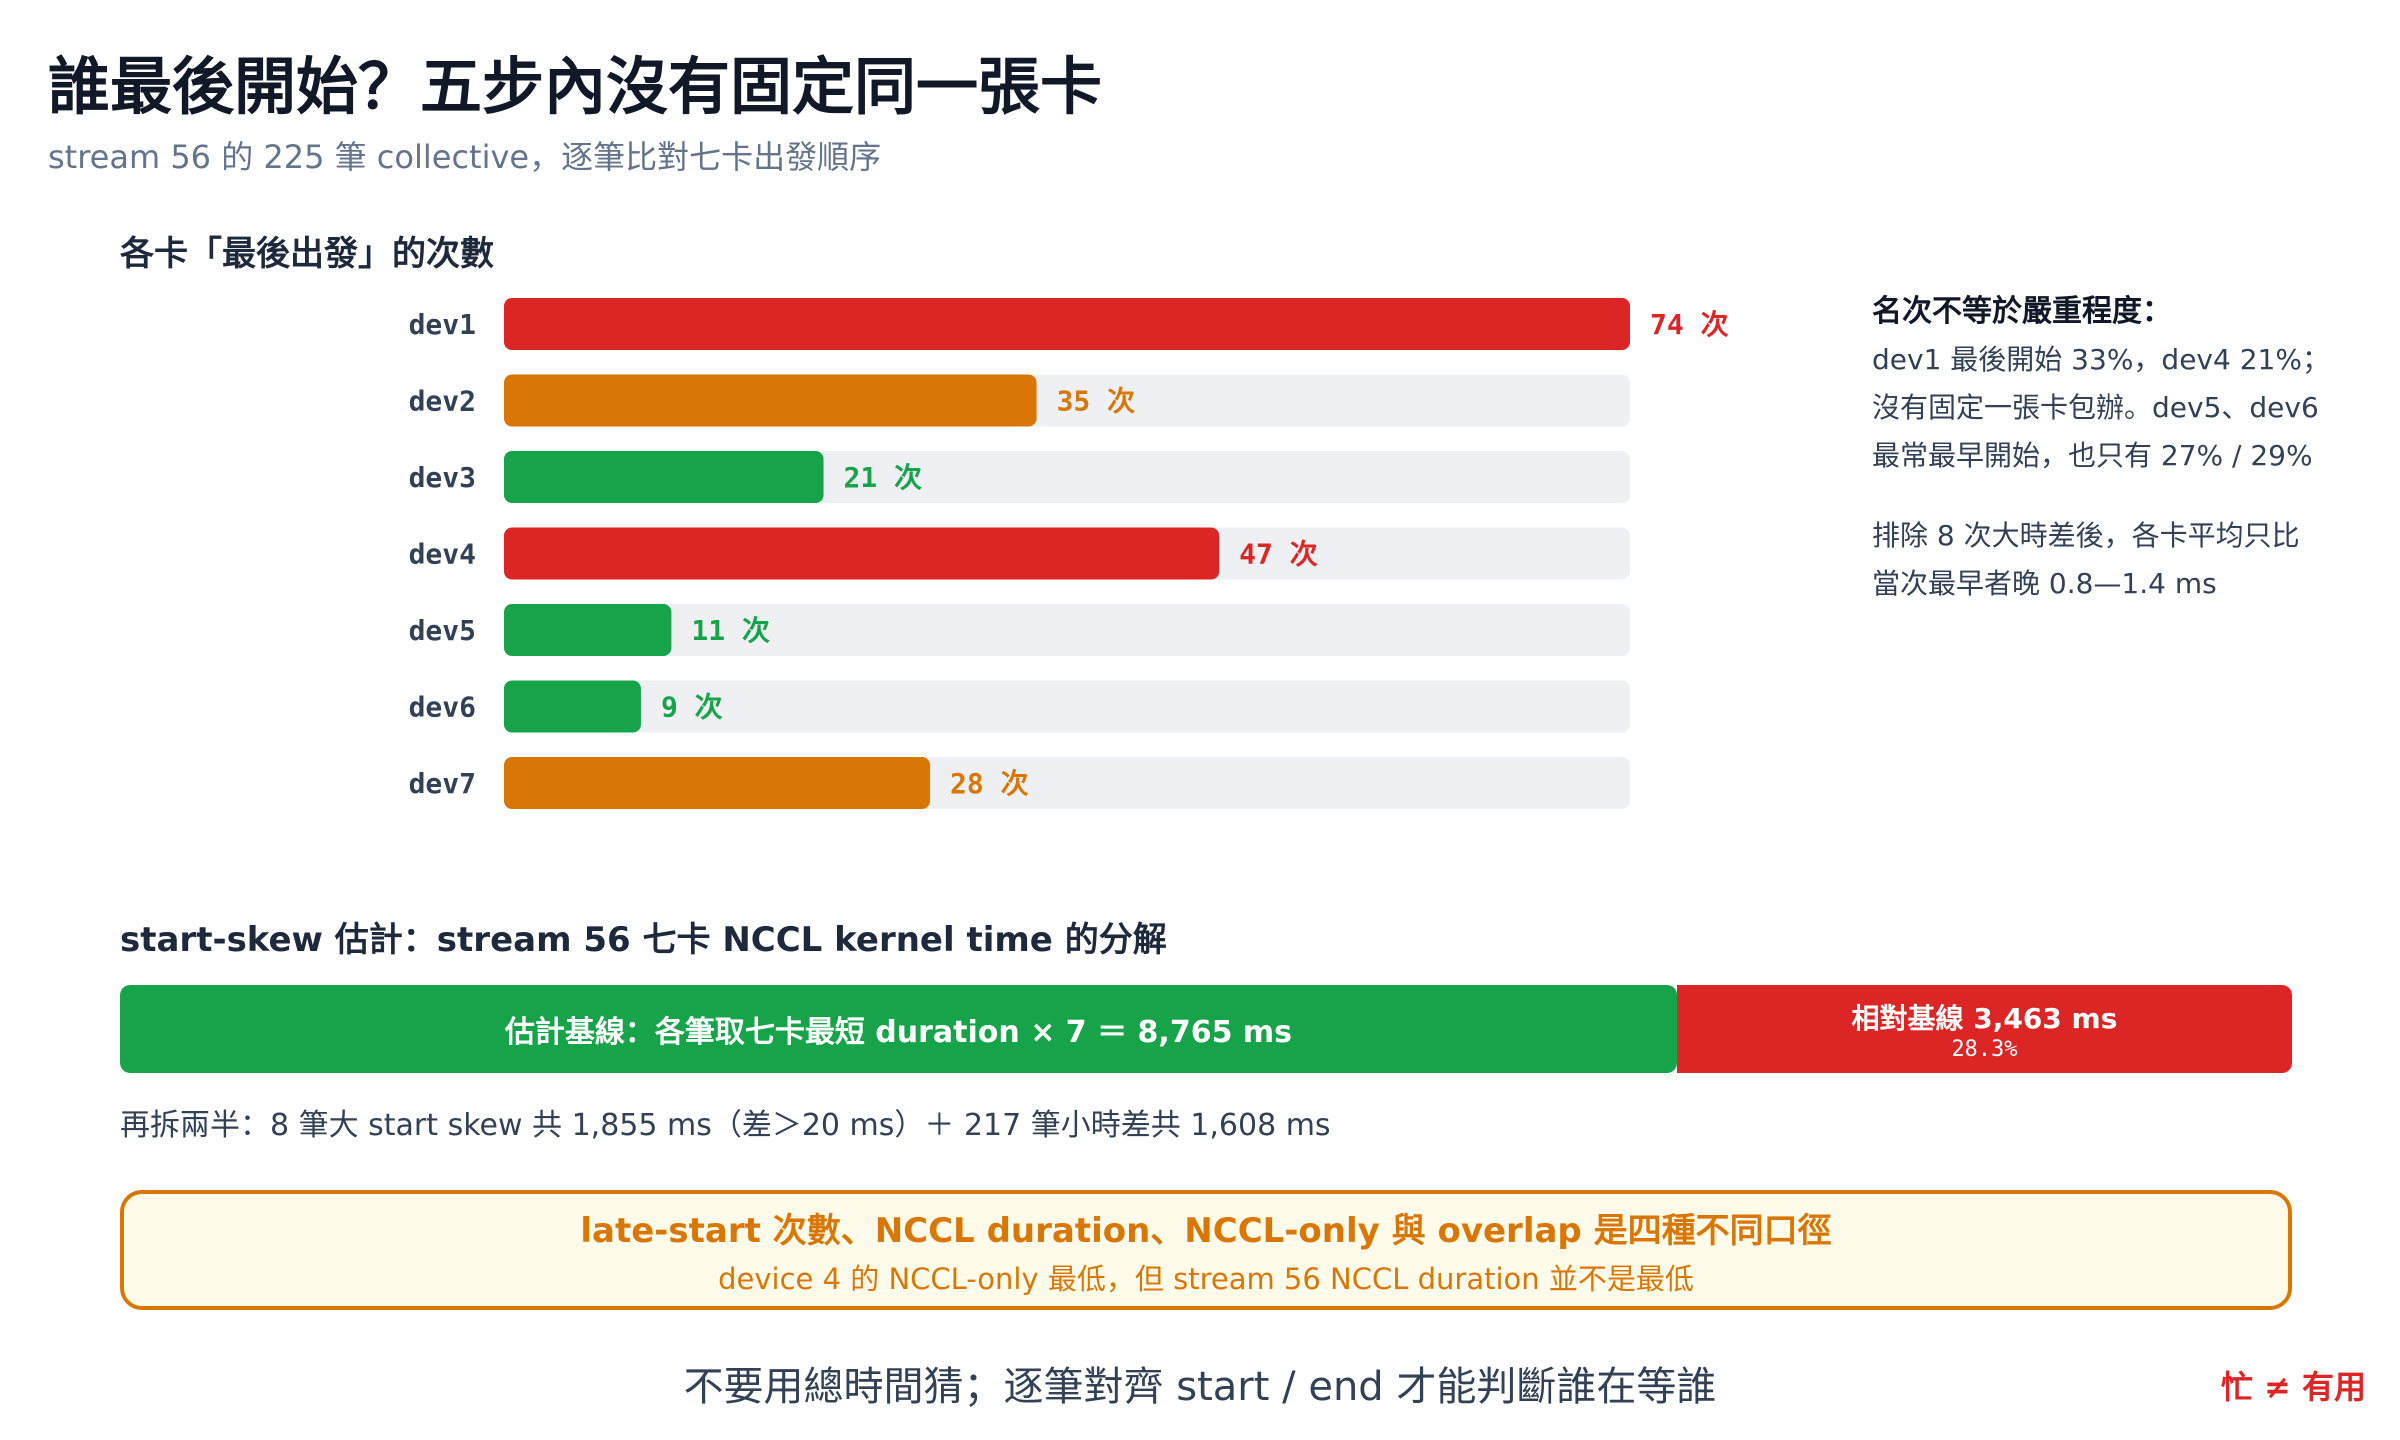  I want to click on bar-dev4, so click(862, 553).